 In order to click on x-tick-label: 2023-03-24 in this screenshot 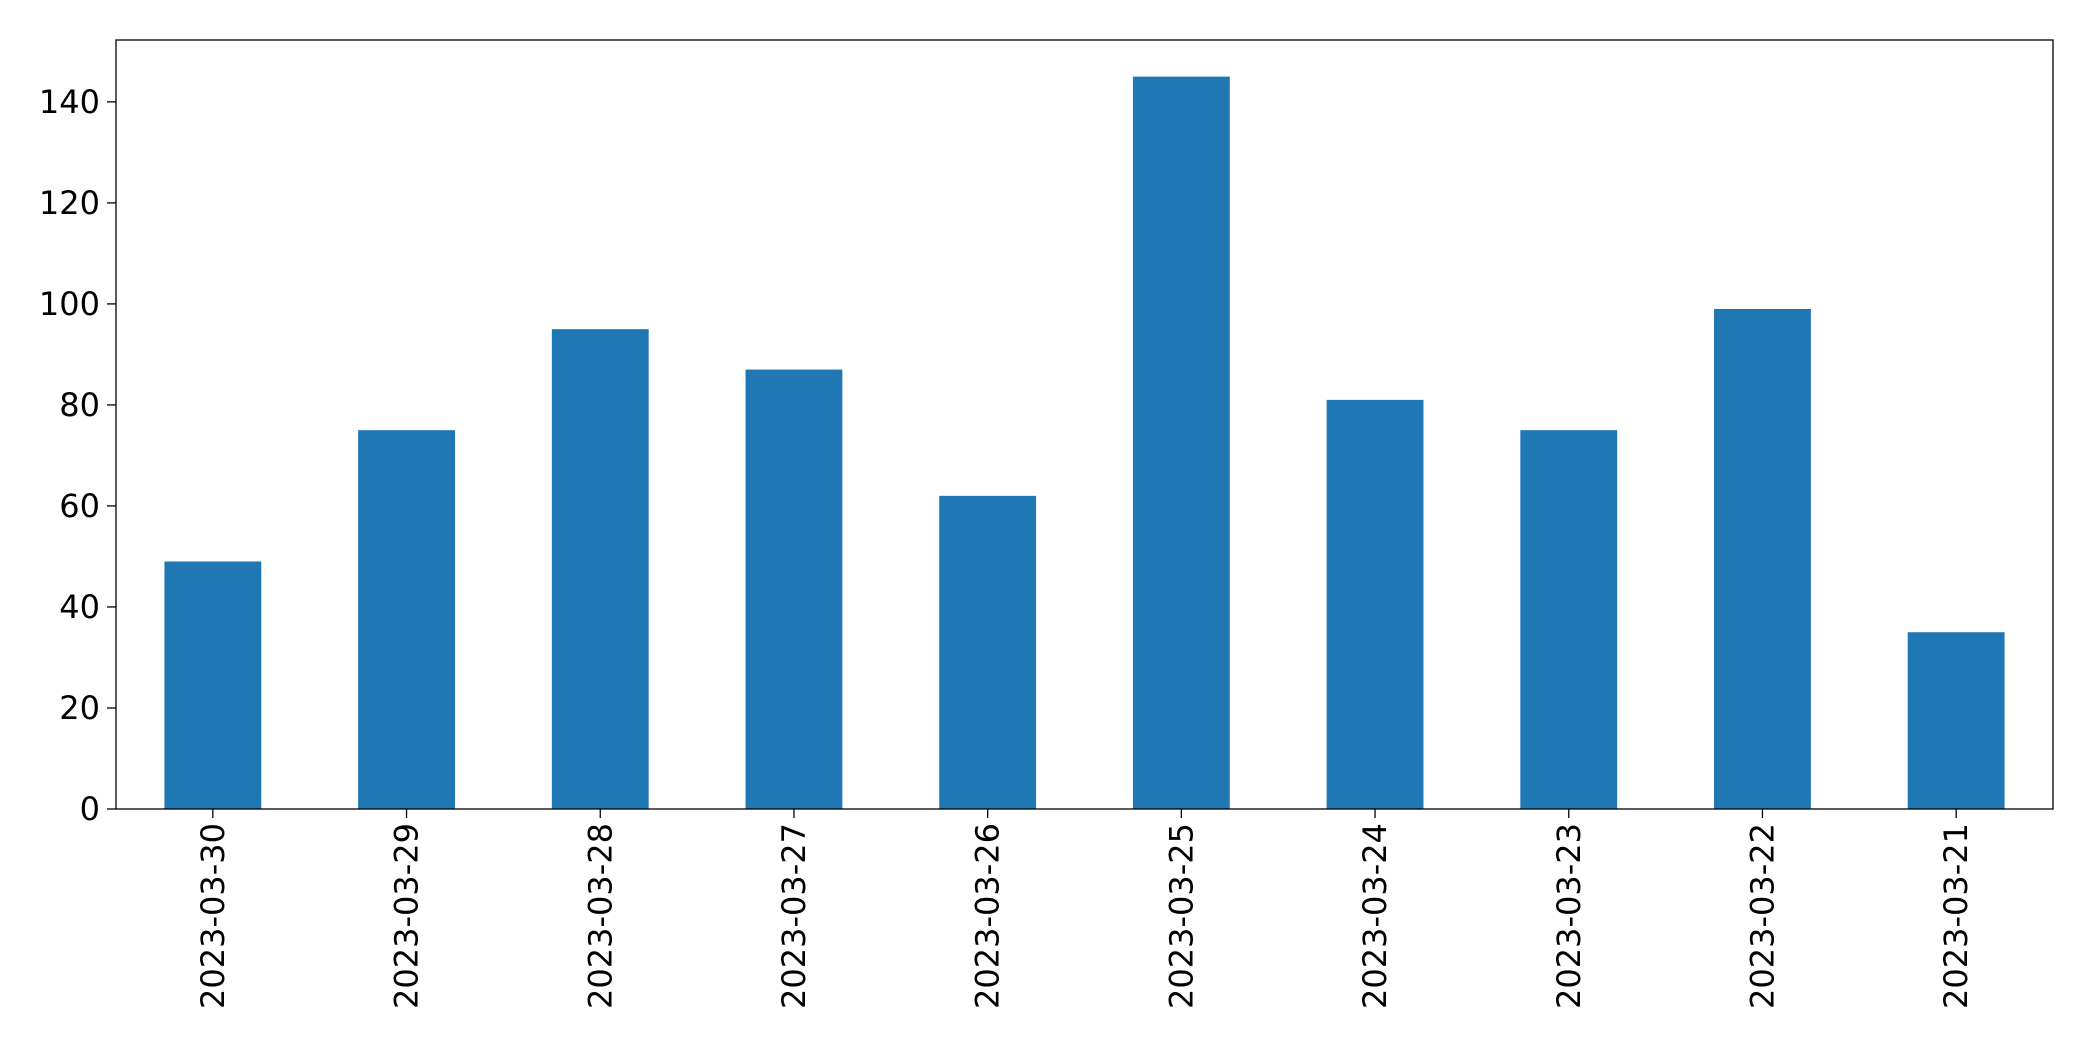, I will do `click(1375, 916)`.